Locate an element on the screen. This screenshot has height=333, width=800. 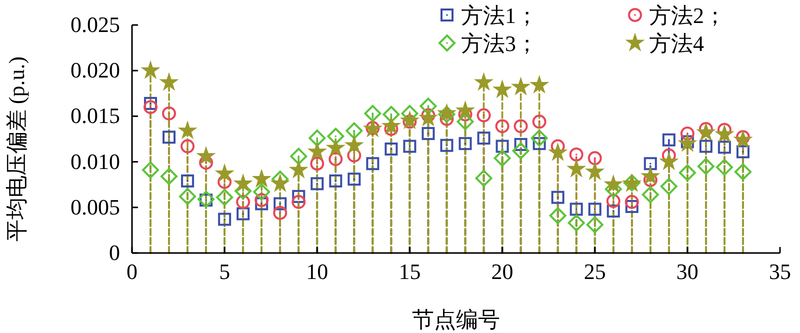
y-tick-label: 0.025 is located at coordinates (95, 24).